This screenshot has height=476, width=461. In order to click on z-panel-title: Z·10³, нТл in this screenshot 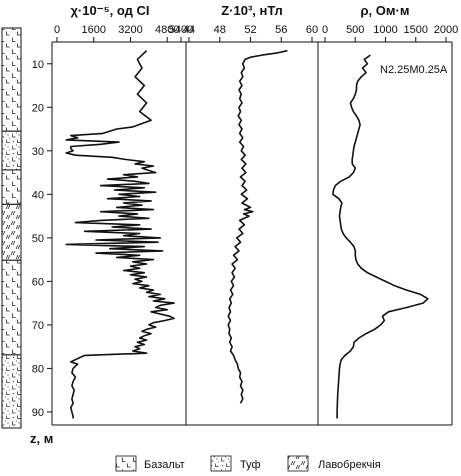, I will do `click(252, 10)`.